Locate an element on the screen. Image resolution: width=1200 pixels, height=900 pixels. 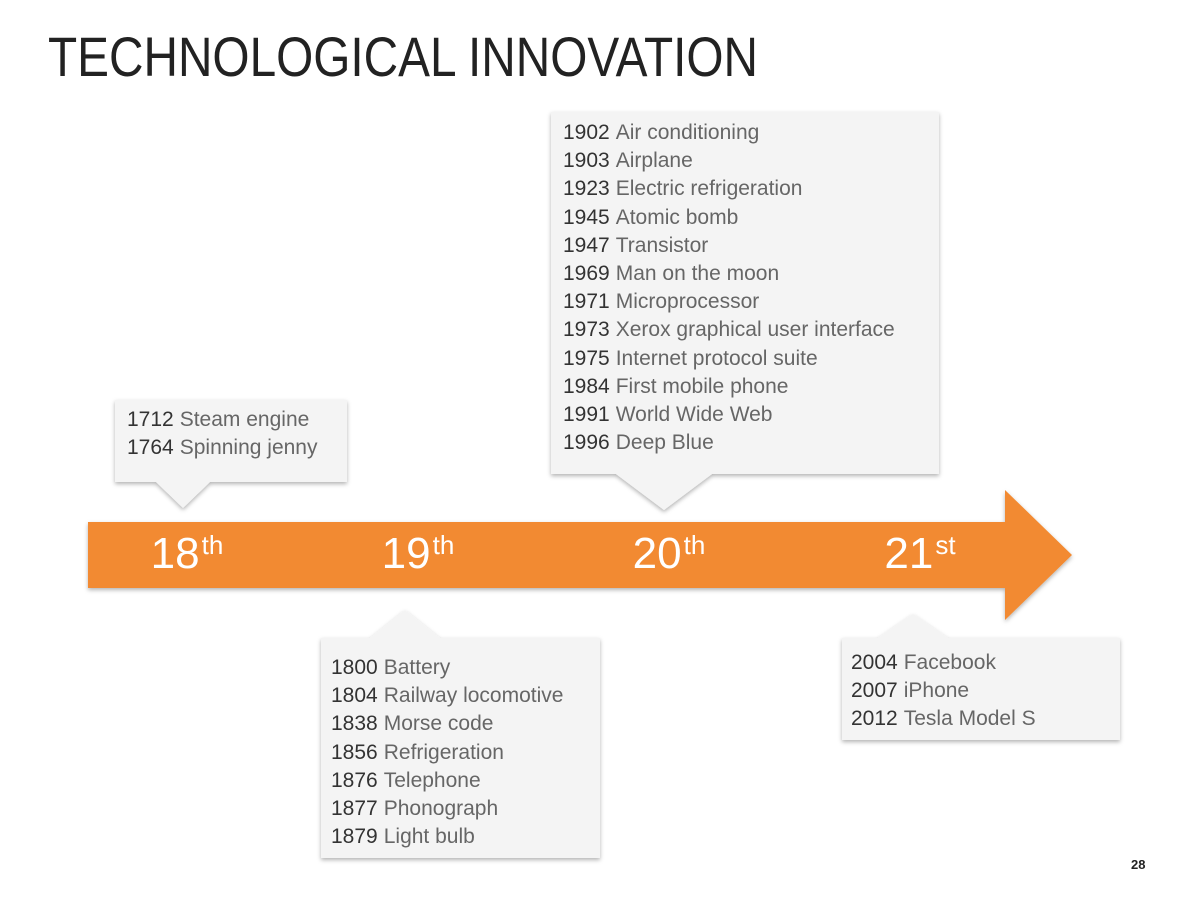
event-name: Electric refrigeration is located at coordinates (709, 189).